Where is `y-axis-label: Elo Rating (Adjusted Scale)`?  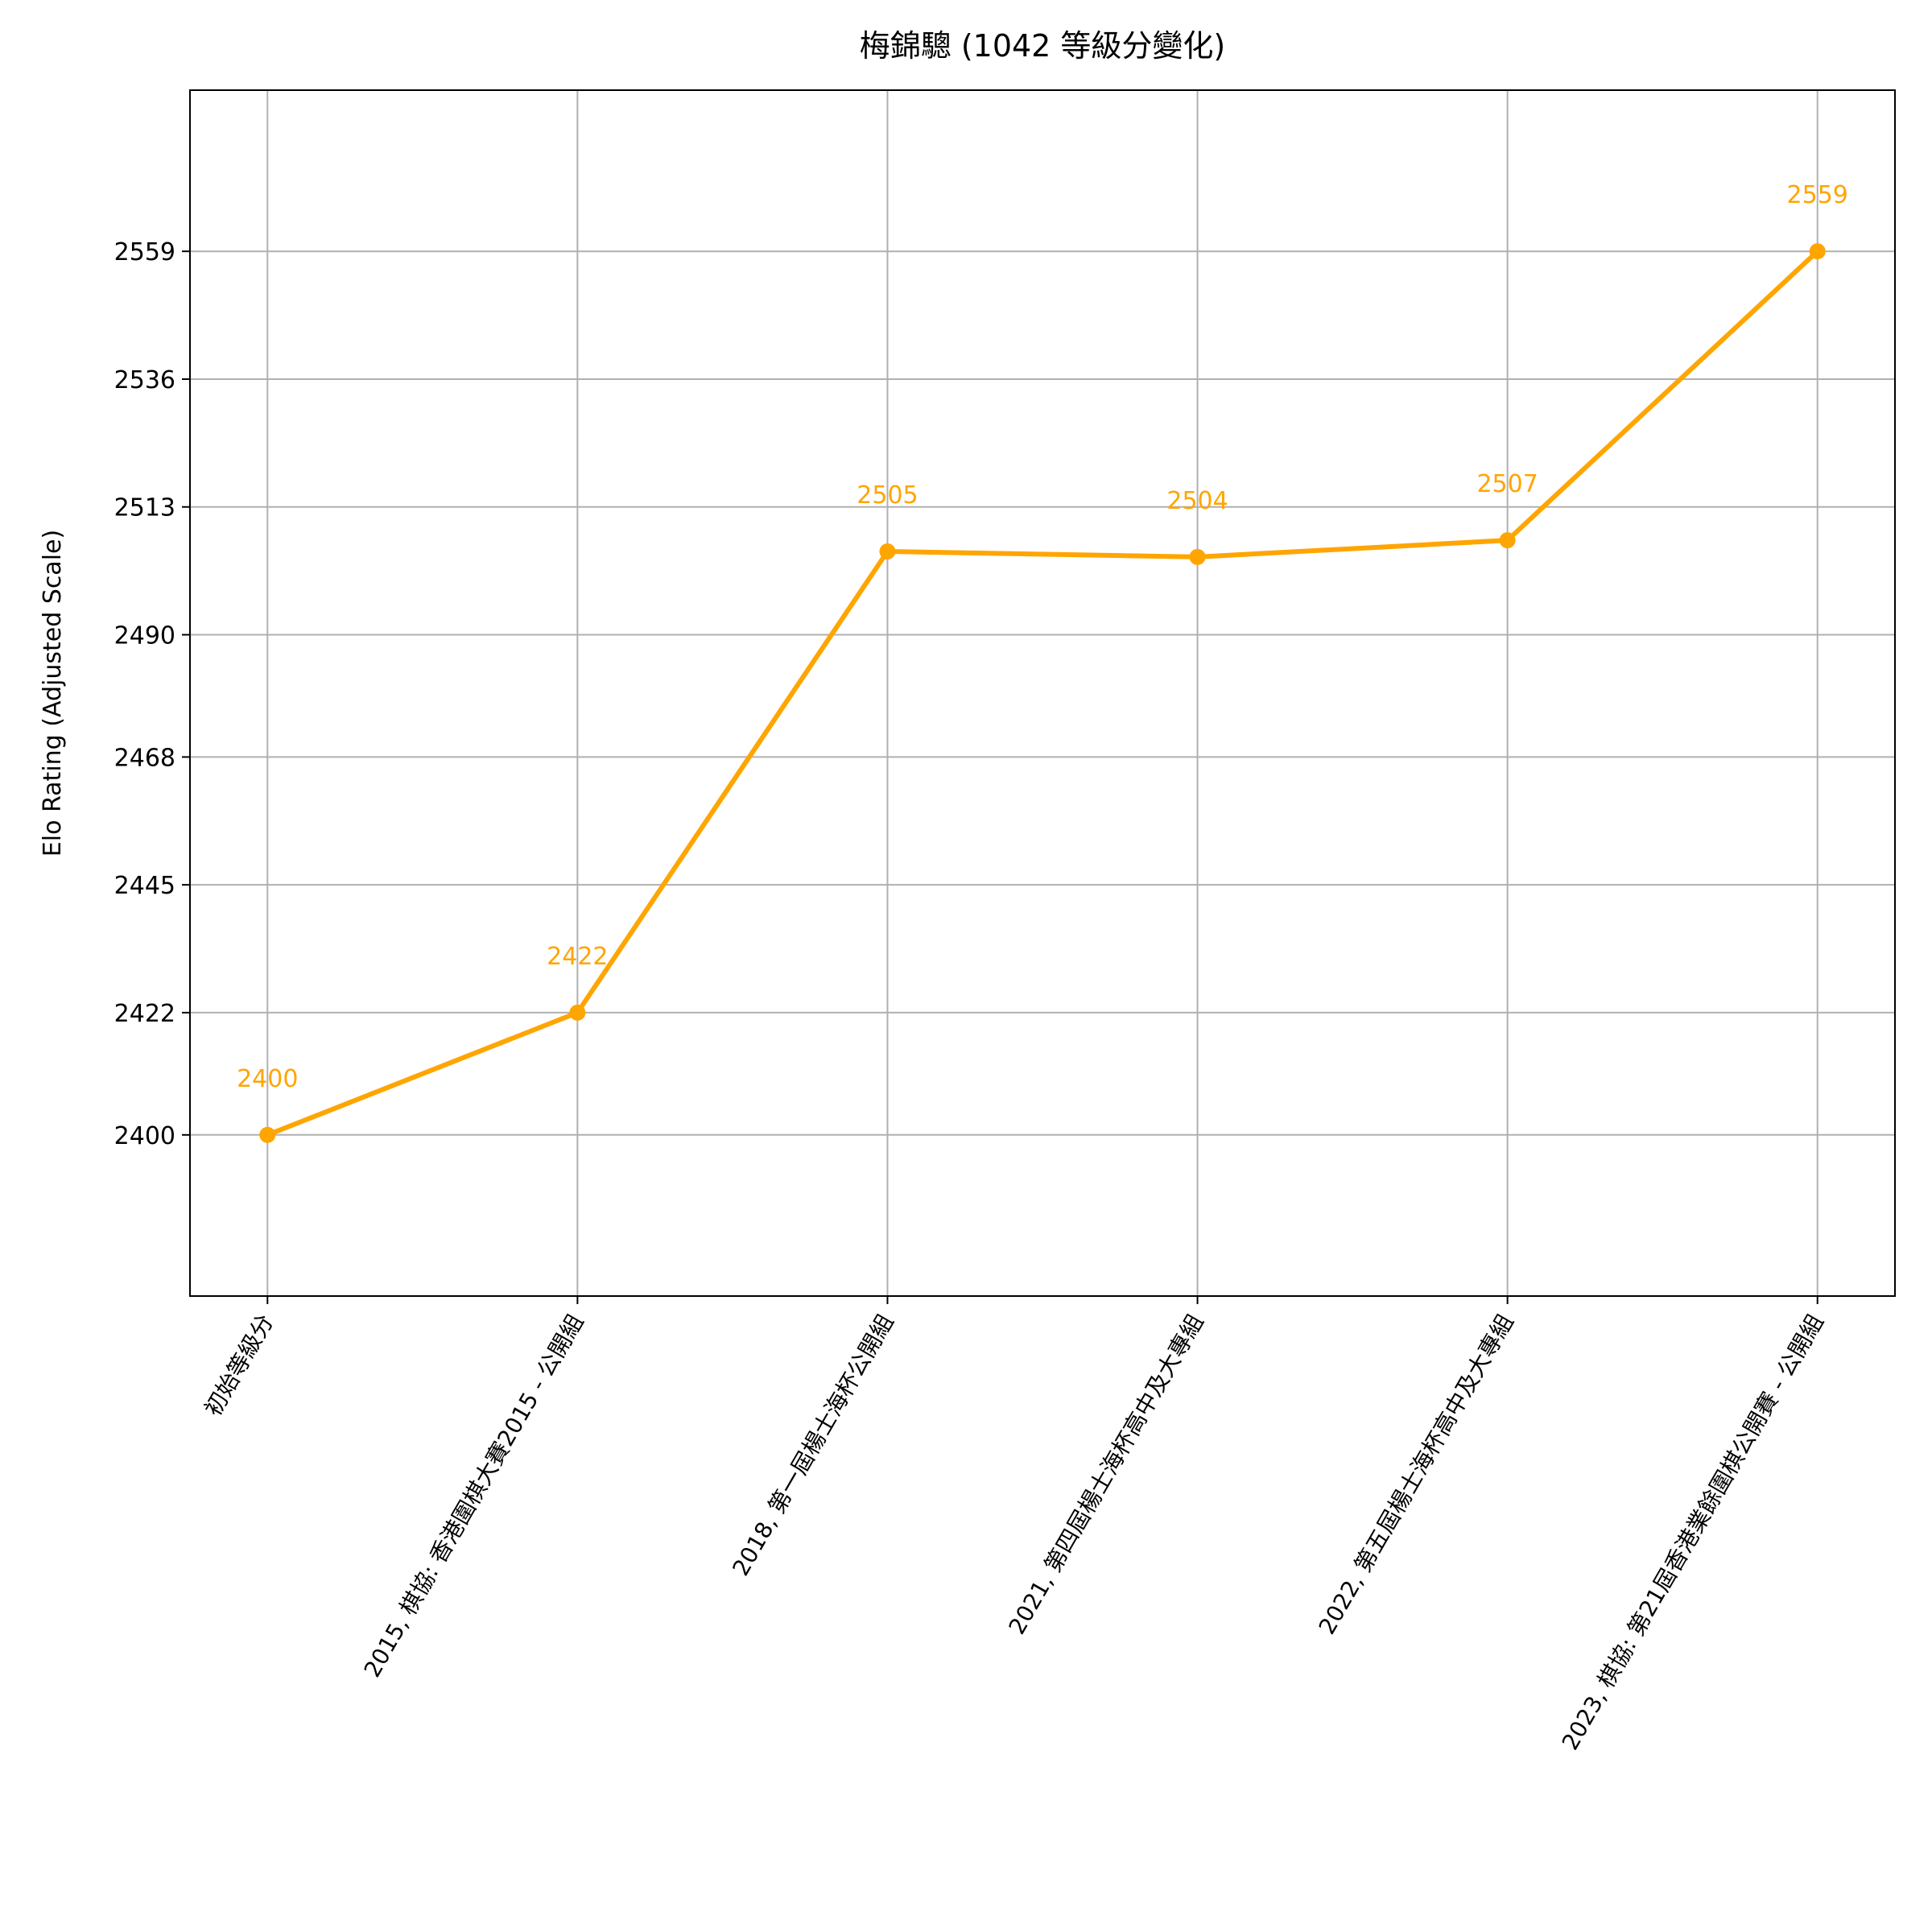 y-axis-label: Elo Rating (Adjusted Scale) is located at coordinates (53, 693).